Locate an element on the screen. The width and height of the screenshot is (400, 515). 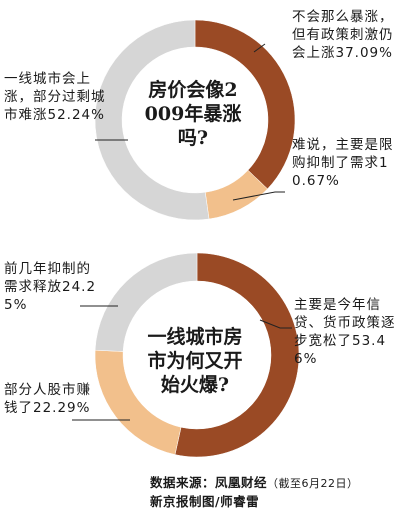
chart2-slice3-value: 24.25% is located at coordinates (50, 296).